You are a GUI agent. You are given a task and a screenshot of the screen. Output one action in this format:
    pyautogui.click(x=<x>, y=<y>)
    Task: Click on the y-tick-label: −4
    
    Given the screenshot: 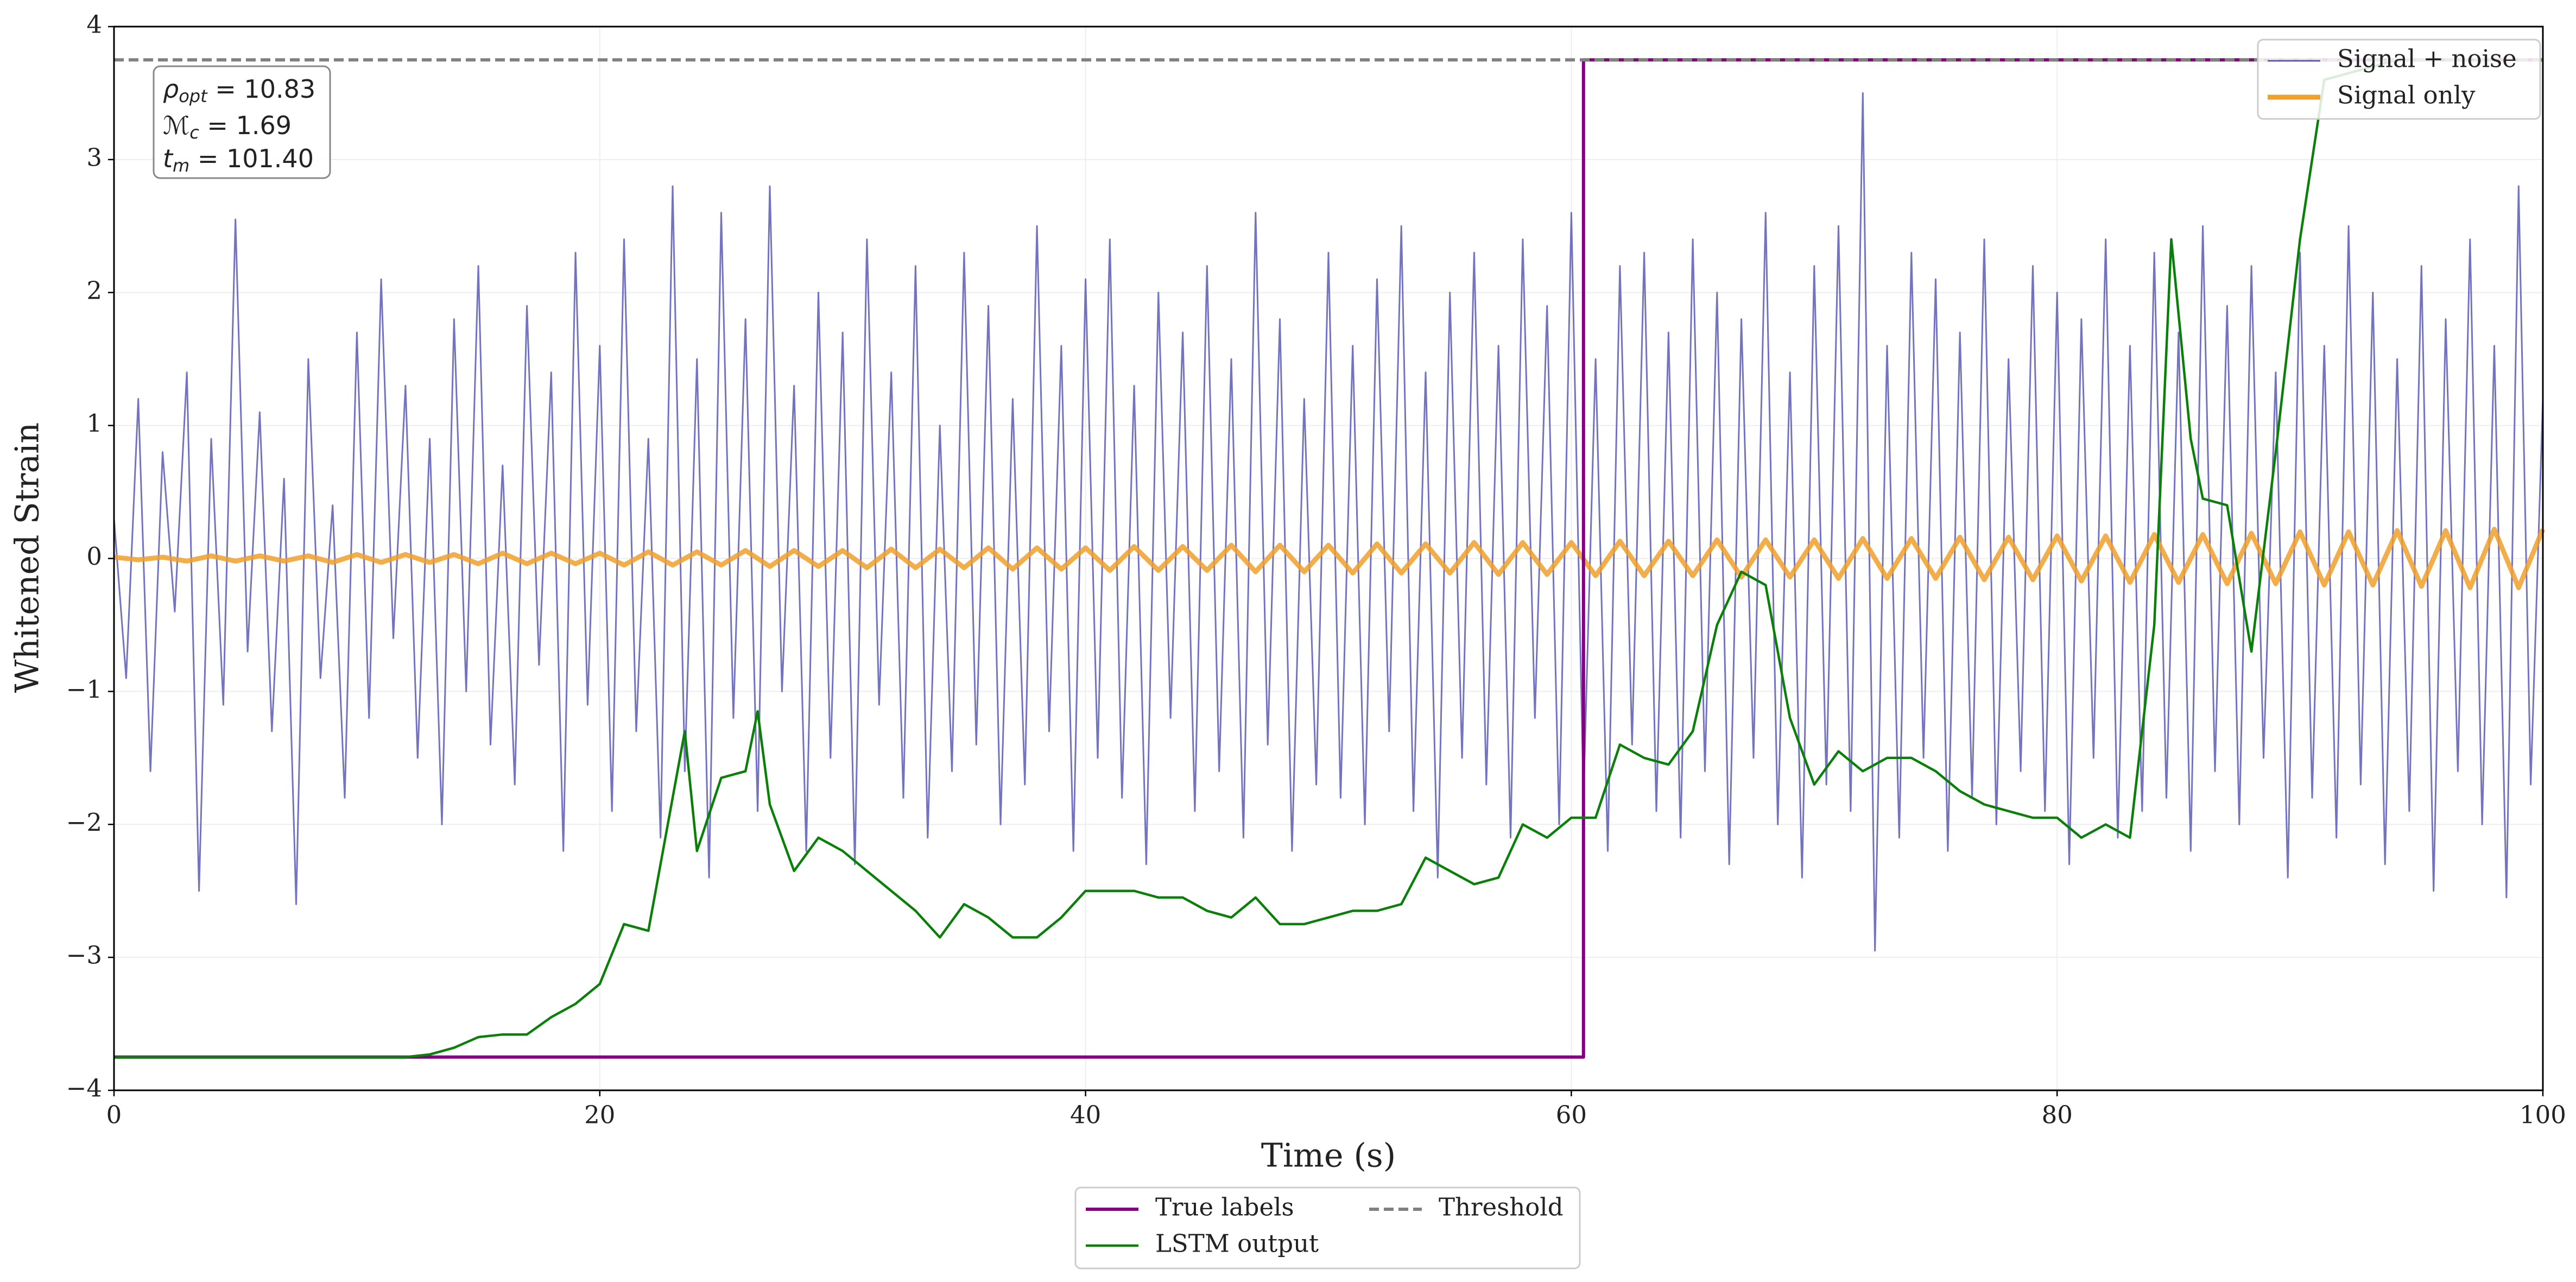 What is the action you would take?
    pyautogui.click(x=84, y=1088)
    